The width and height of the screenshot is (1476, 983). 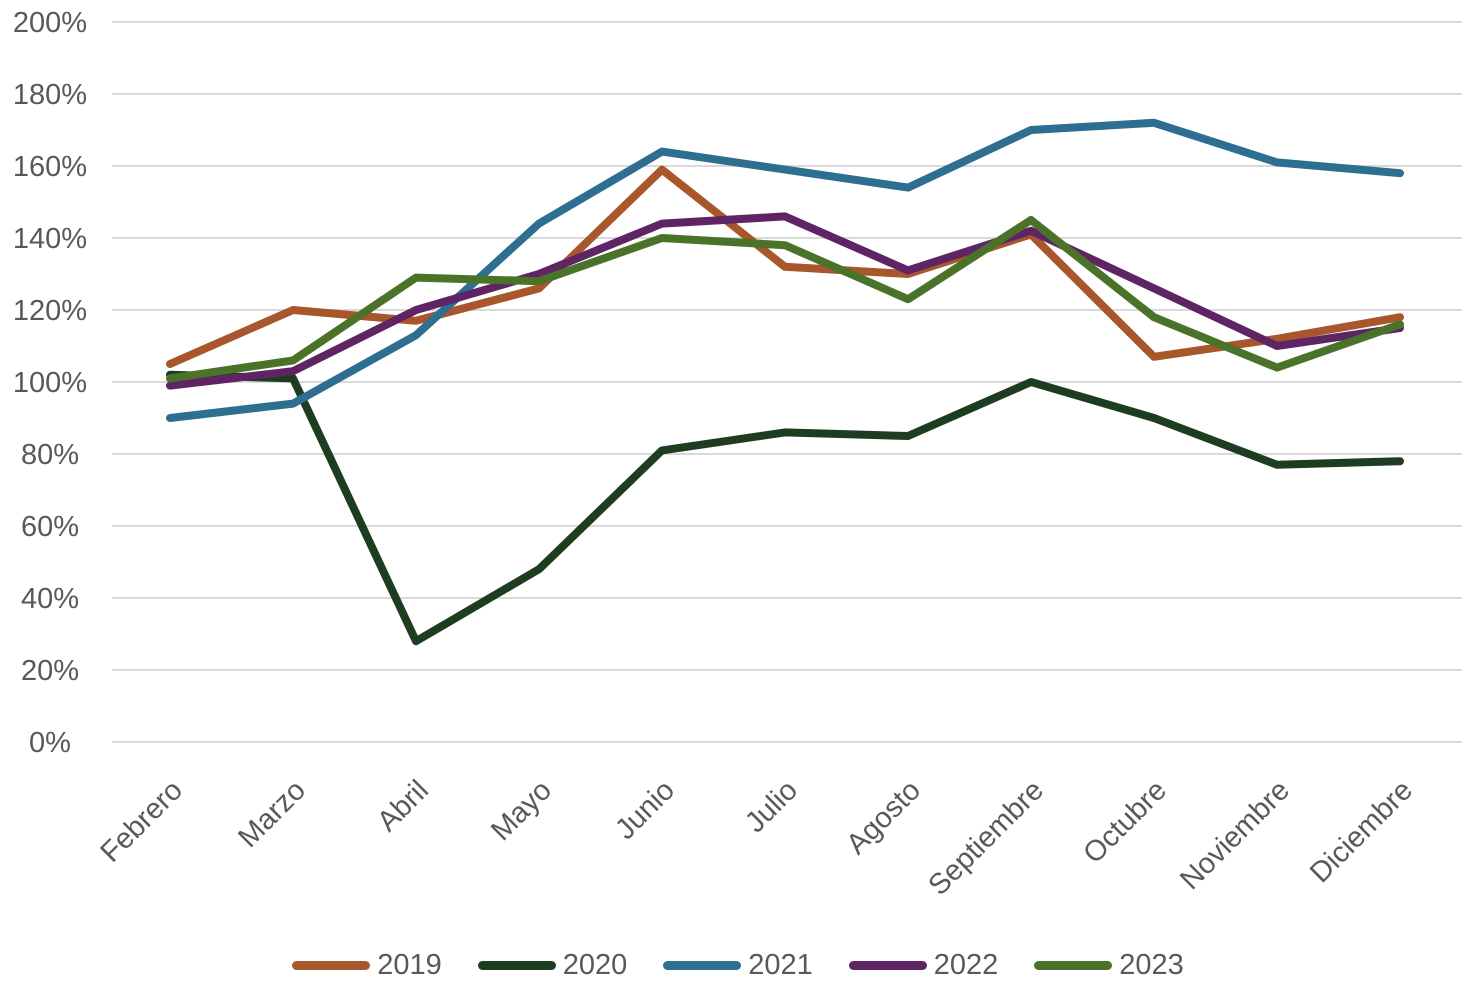 I want to click on x-axis-label: Febrero, so click(x=142, y=821).